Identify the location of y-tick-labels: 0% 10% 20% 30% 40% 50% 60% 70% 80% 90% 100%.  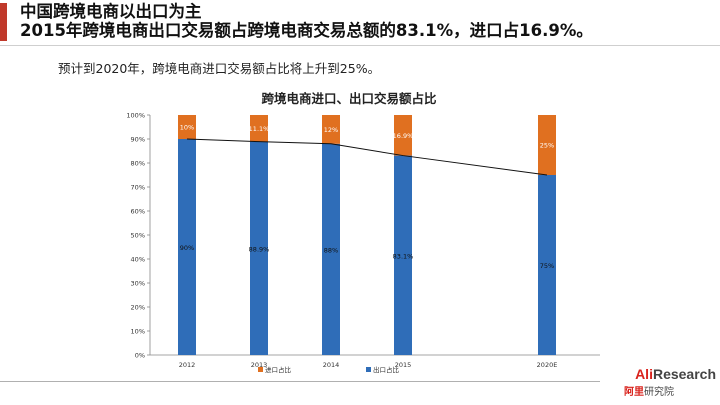
(138, 236).